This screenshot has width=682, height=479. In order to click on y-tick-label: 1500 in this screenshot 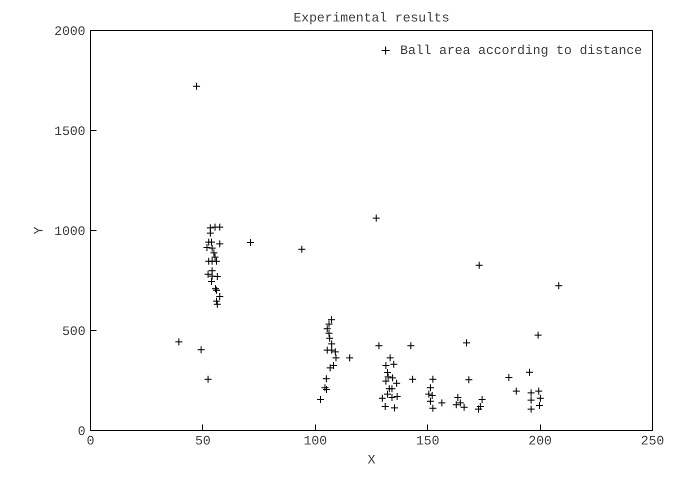, I will do `click(70, 131)`.